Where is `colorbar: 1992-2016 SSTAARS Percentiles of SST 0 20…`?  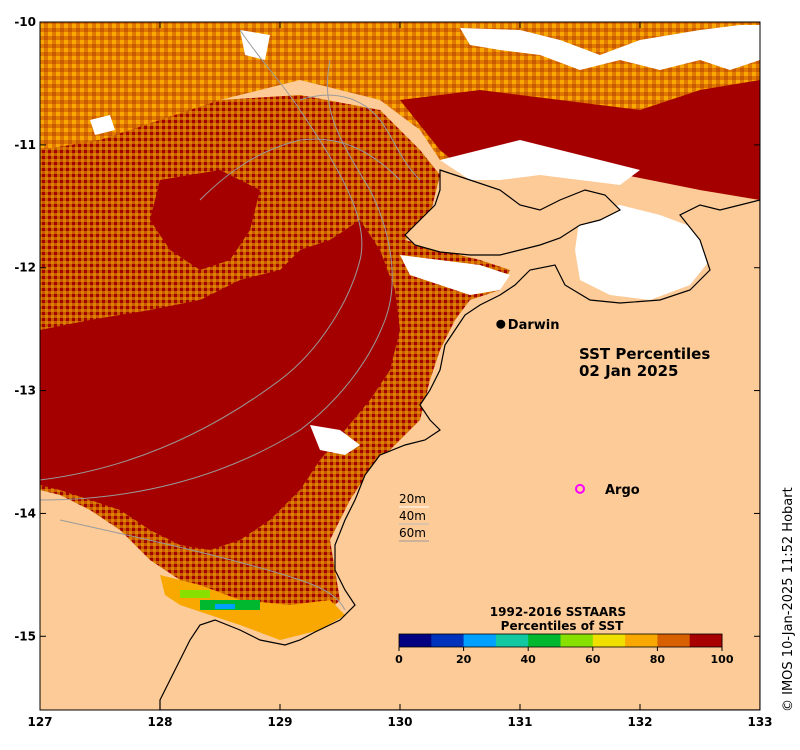 colorbar: 1992-2016 SSTAARS Percentiles of SST 0 20… is located at coordinates (564, 635).